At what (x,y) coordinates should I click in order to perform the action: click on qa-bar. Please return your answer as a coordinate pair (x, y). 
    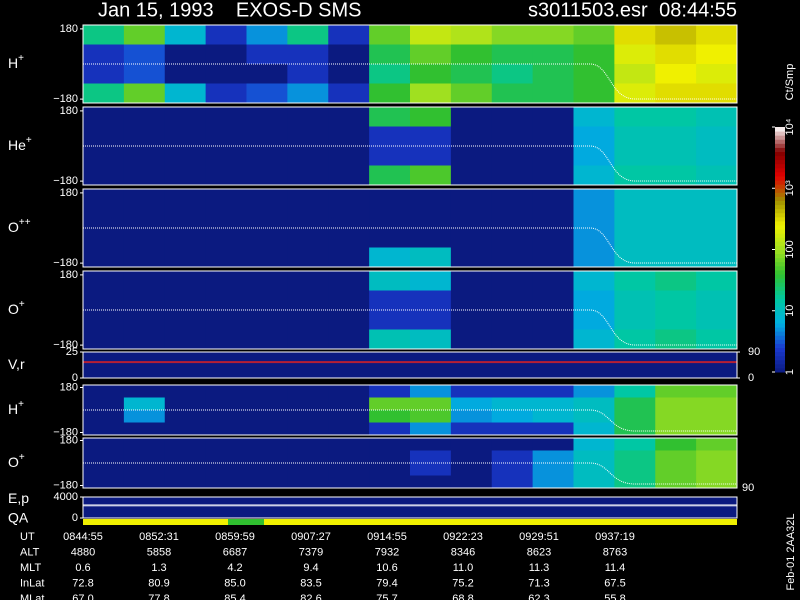
    Looking at the image, I should click on (410, 522).